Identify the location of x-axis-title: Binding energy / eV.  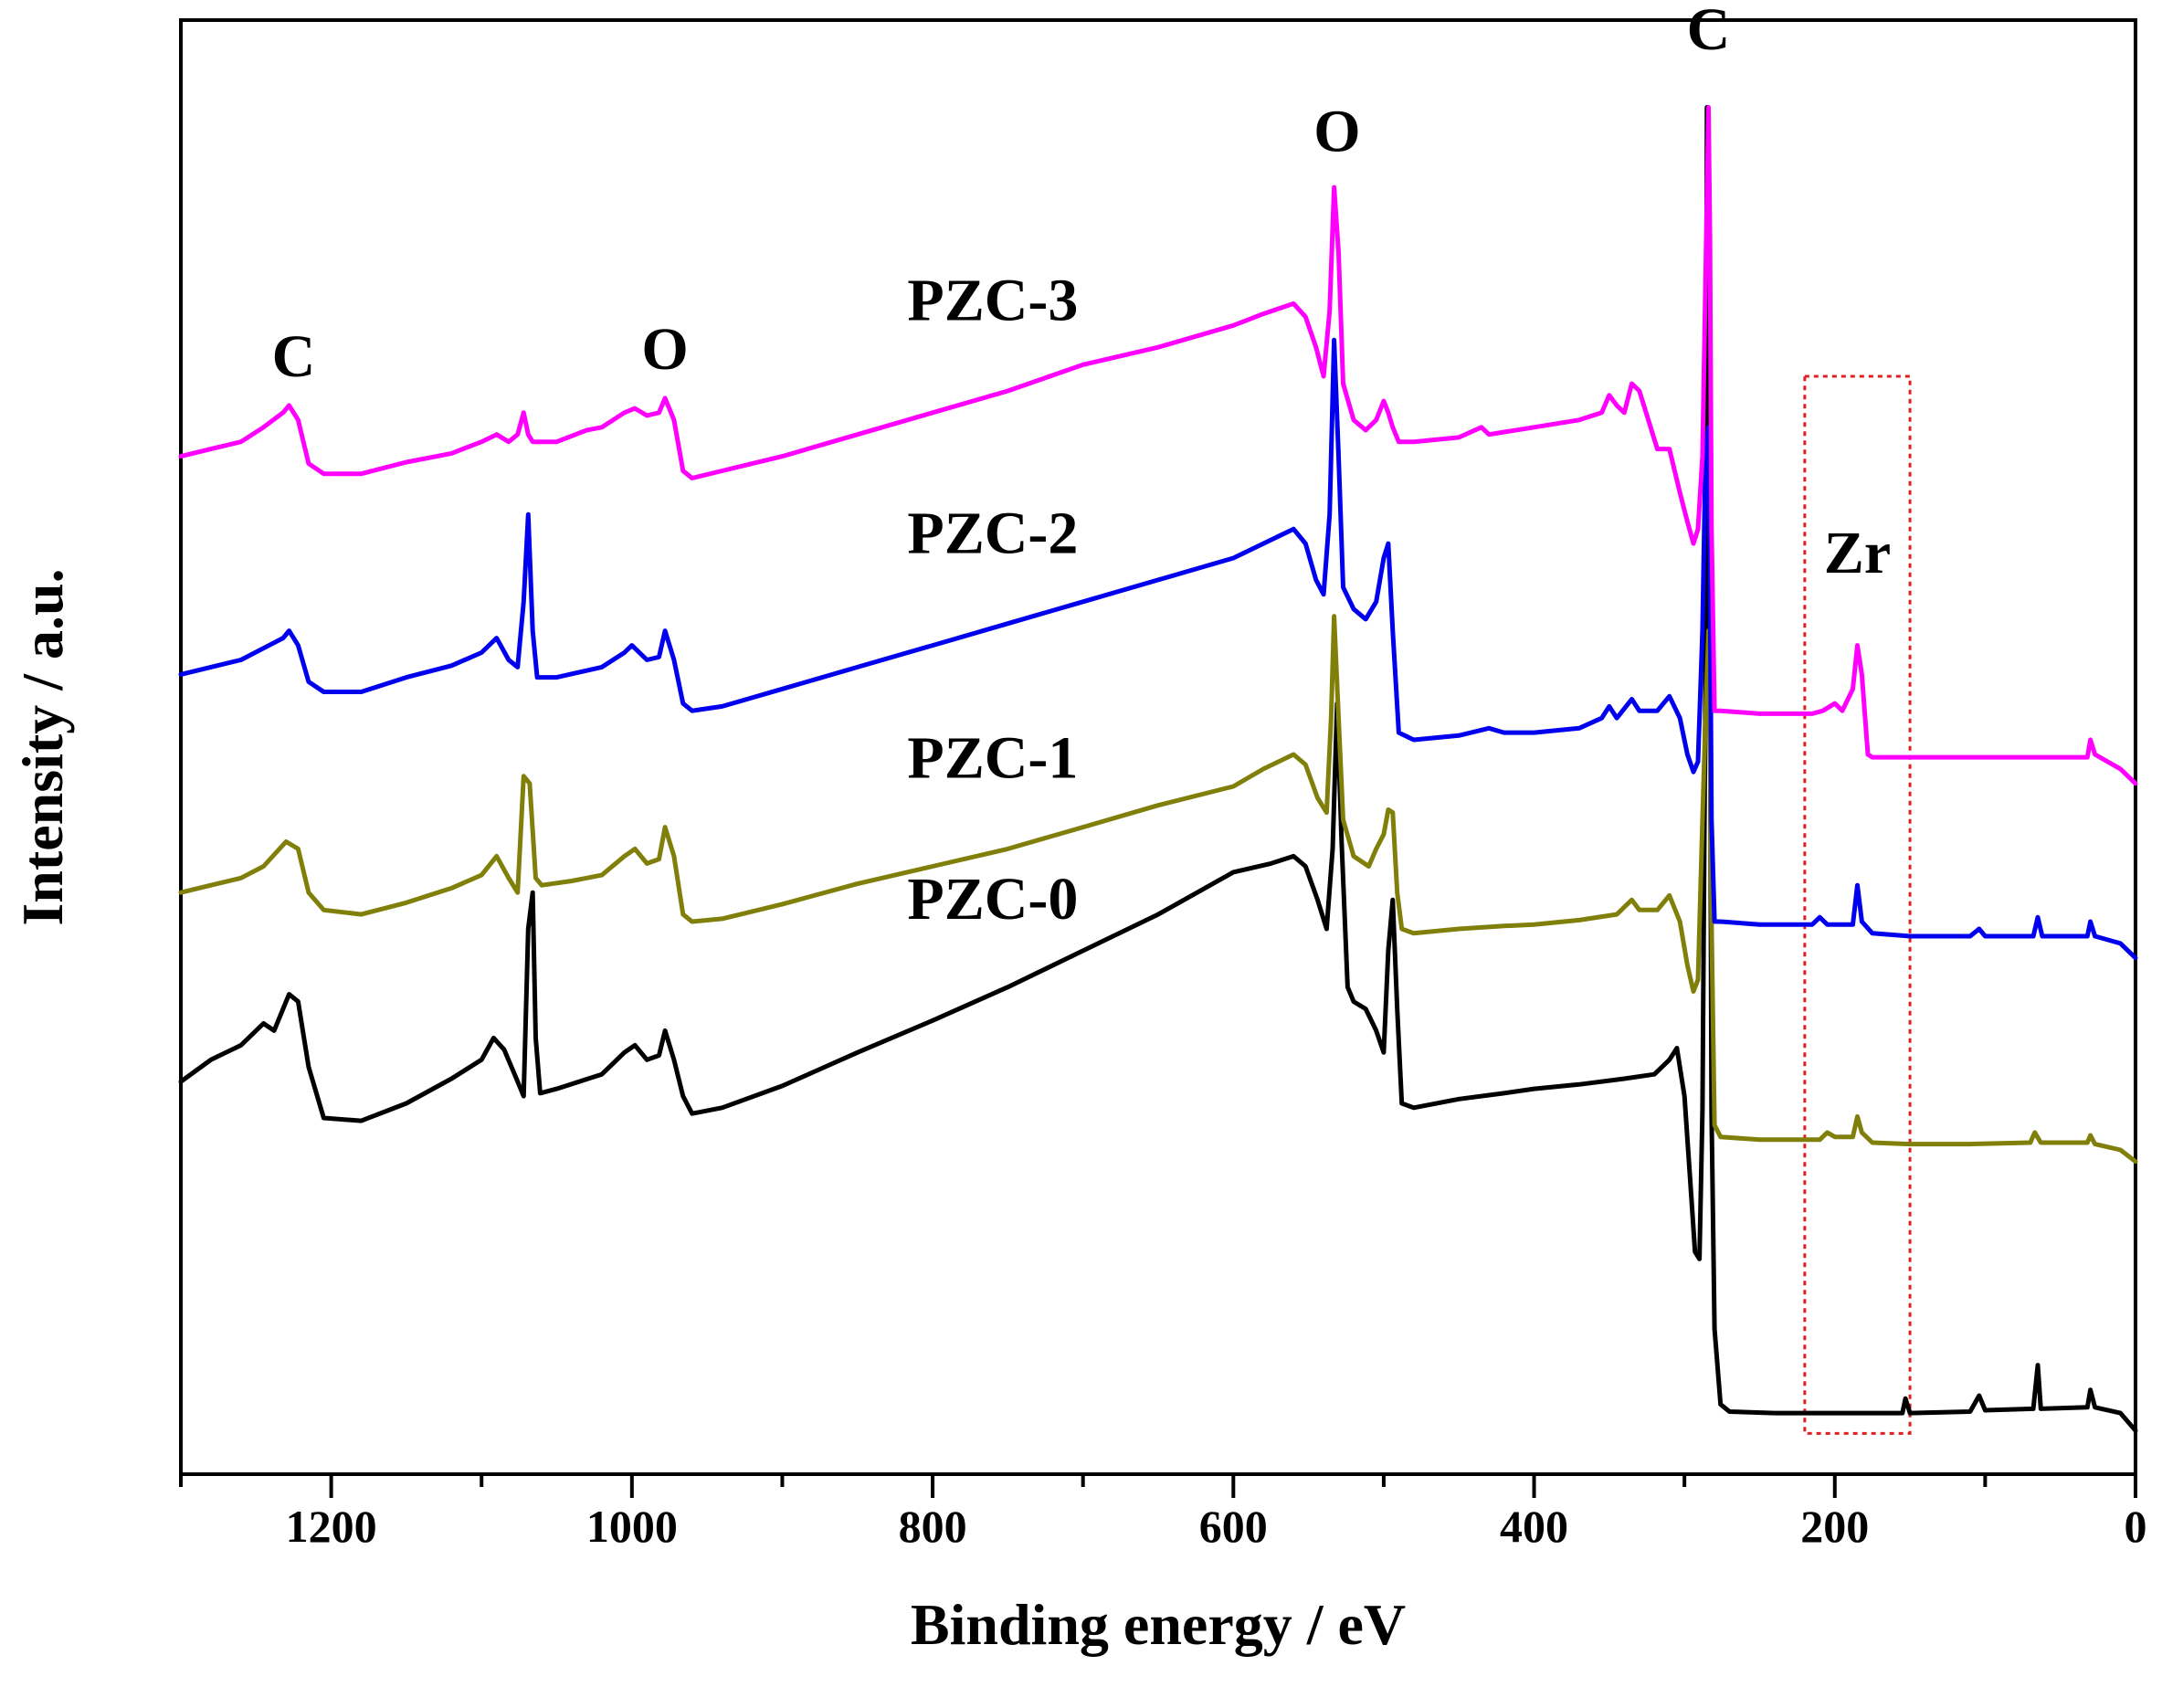
(1159, 1624).